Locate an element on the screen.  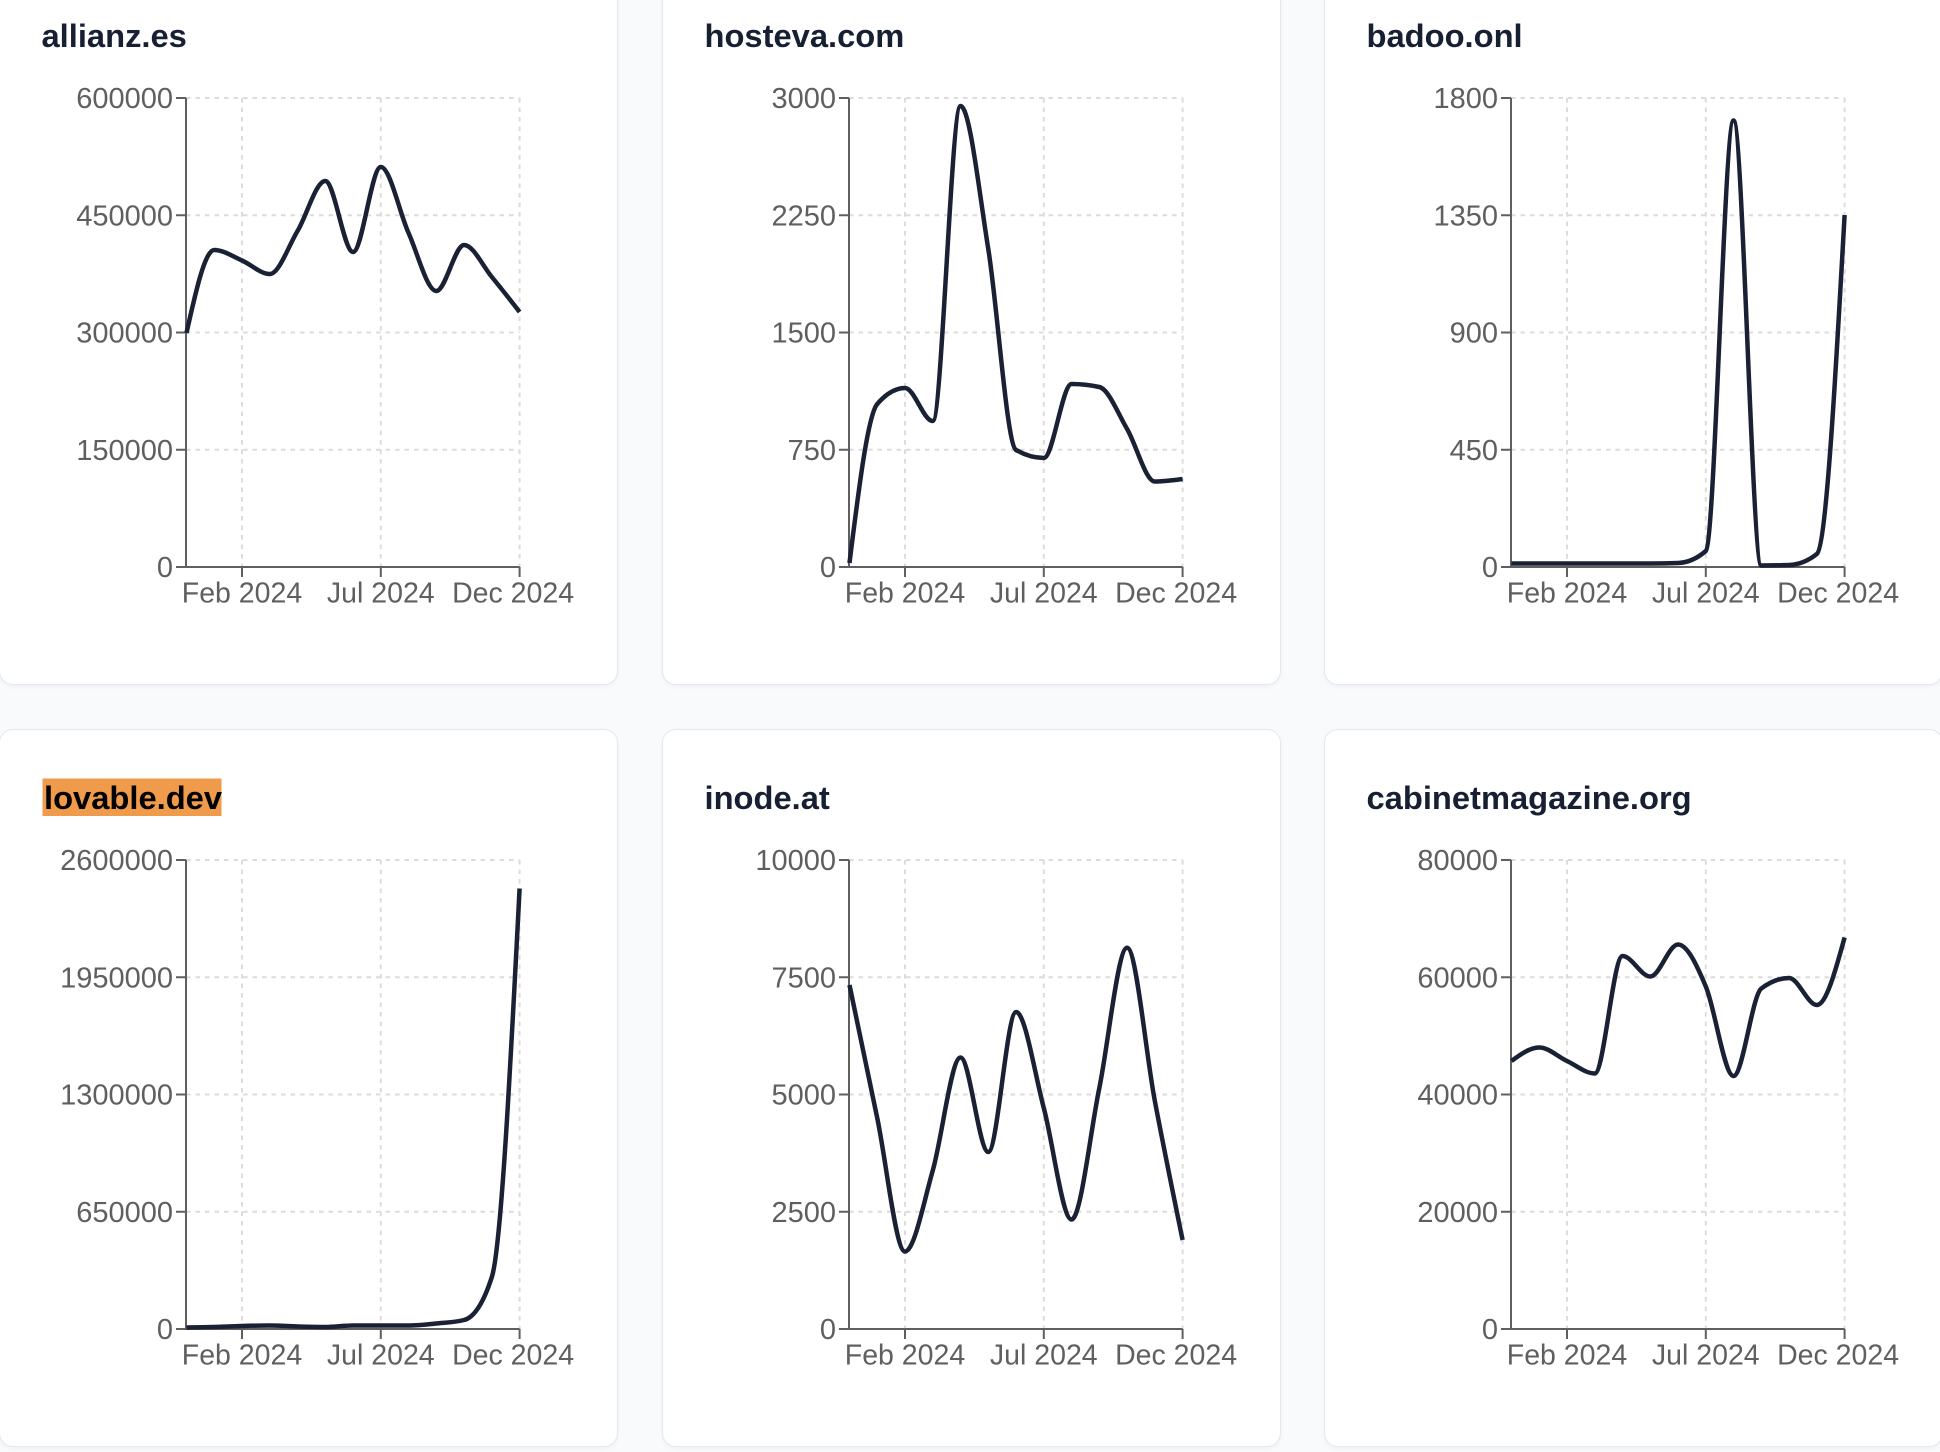
svg-text: cabinetmagazine.org is located at coordinates (1528, 797).